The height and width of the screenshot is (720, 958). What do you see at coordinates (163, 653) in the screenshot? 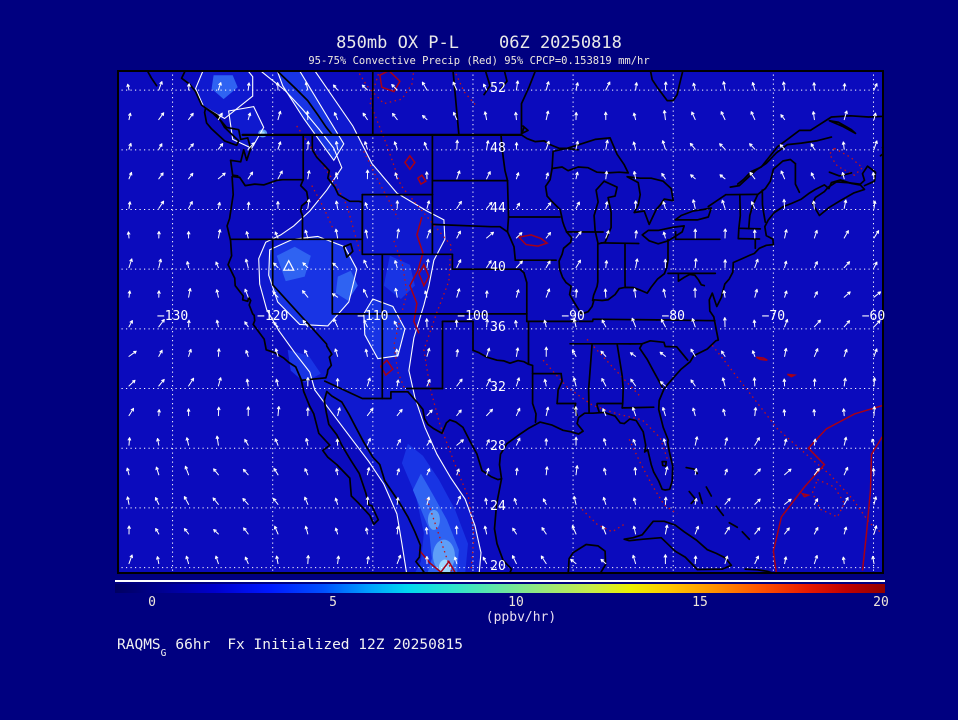
I see `footer-model-subscript: G` at bounding box center [163, 653].